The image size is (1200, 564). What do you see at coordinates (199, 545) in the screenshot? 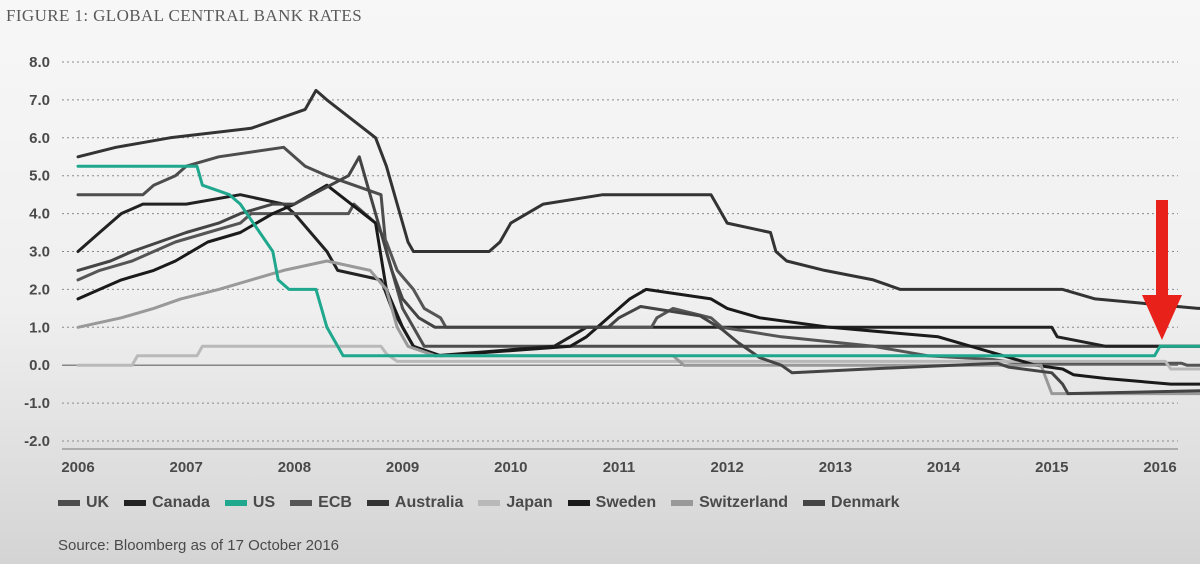
I see `source-note: Source: Bloomberg as of 17 October 2016` at bounding box center [199, 545].